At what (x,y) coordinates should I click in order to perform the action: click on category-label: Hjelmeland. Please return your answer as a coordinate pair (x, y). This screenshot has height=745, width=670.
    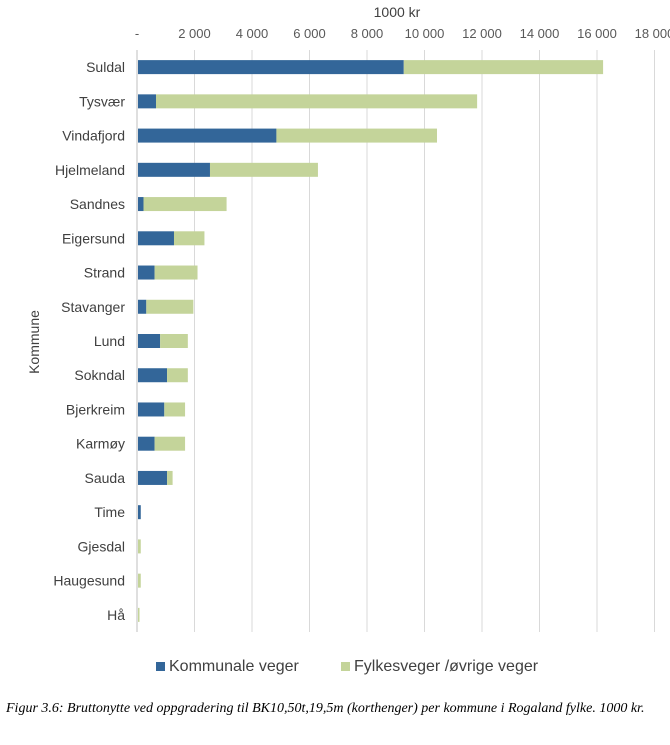
    Looking at the image, I should click on (90, 170).